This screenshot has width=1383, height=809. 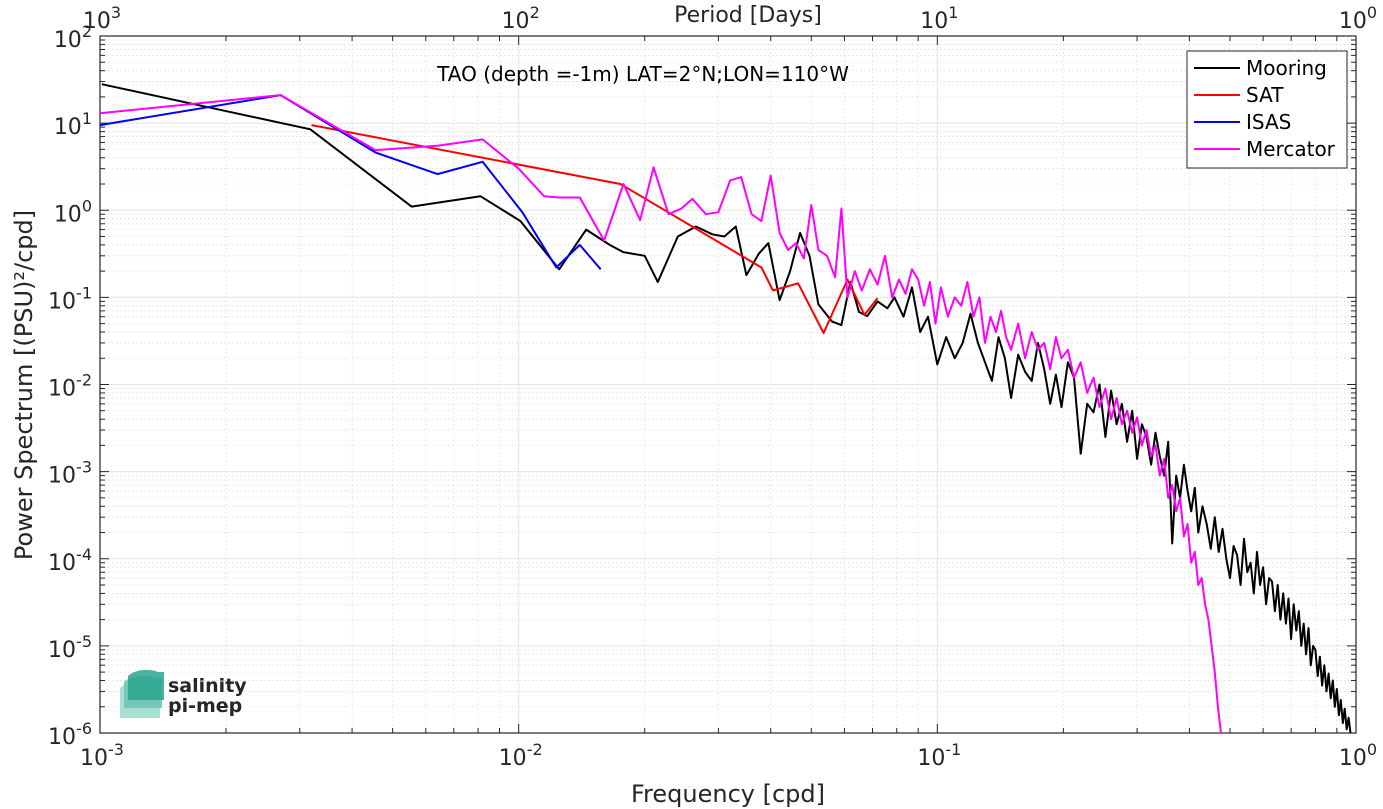 I want to click on legend-label-sat: SAT, so click(x=1265, y=95).